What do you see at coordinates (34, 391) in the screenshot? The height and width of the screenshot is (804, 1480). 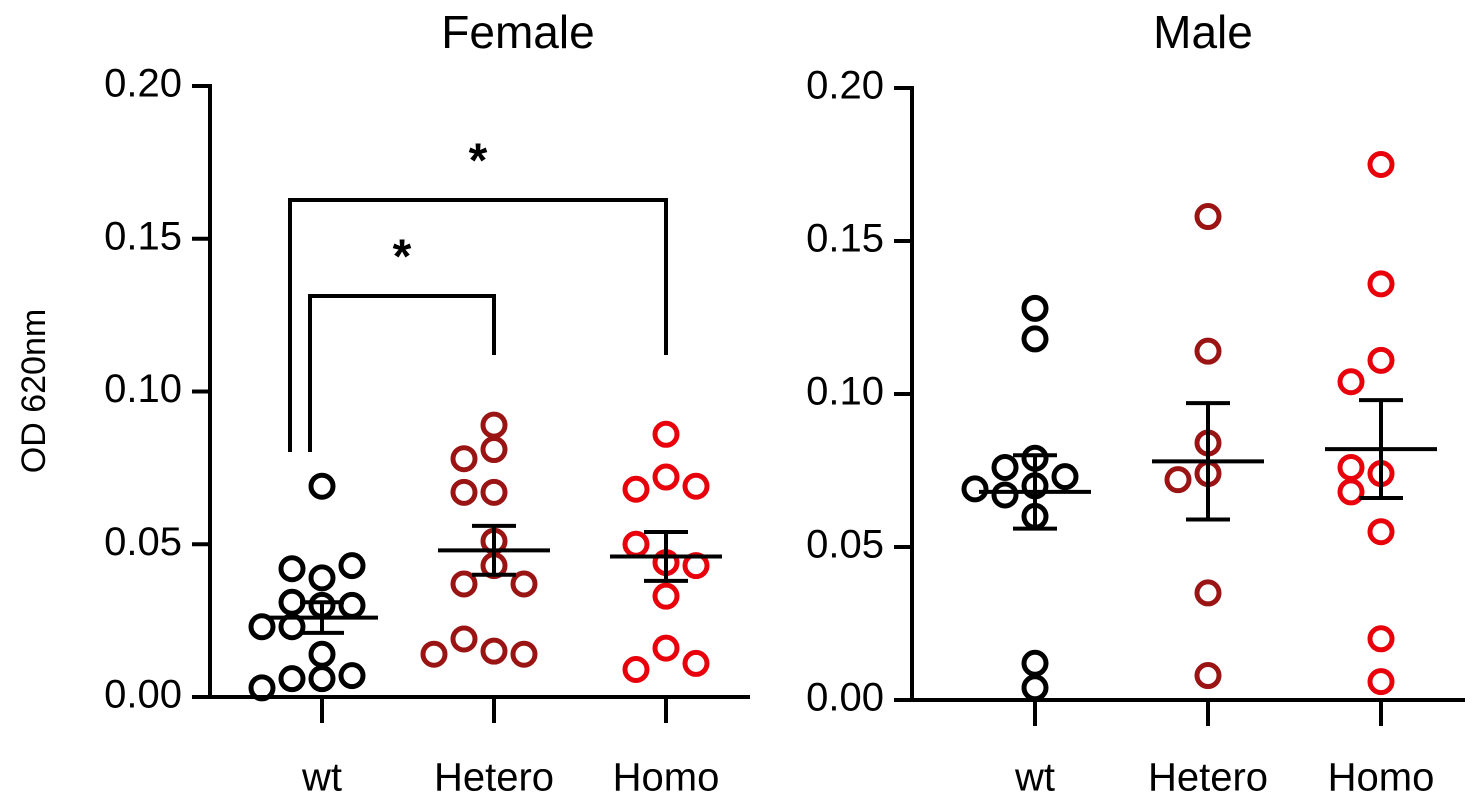 I see `y-axis-label: OD 620nm` at bounding box center [34, 391].